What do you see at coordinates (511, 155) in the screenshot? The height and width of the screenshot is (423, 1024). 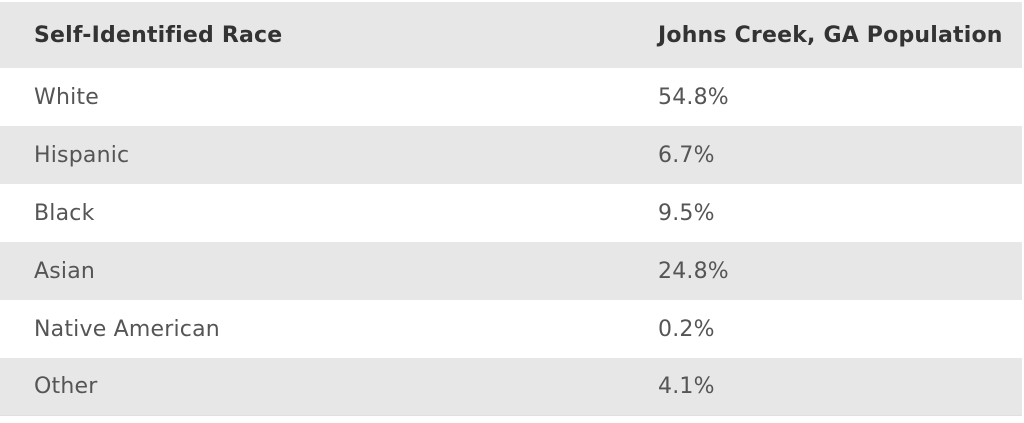 I see `table-row: Hispanic 6.7%` at bounding box center [511, 155].